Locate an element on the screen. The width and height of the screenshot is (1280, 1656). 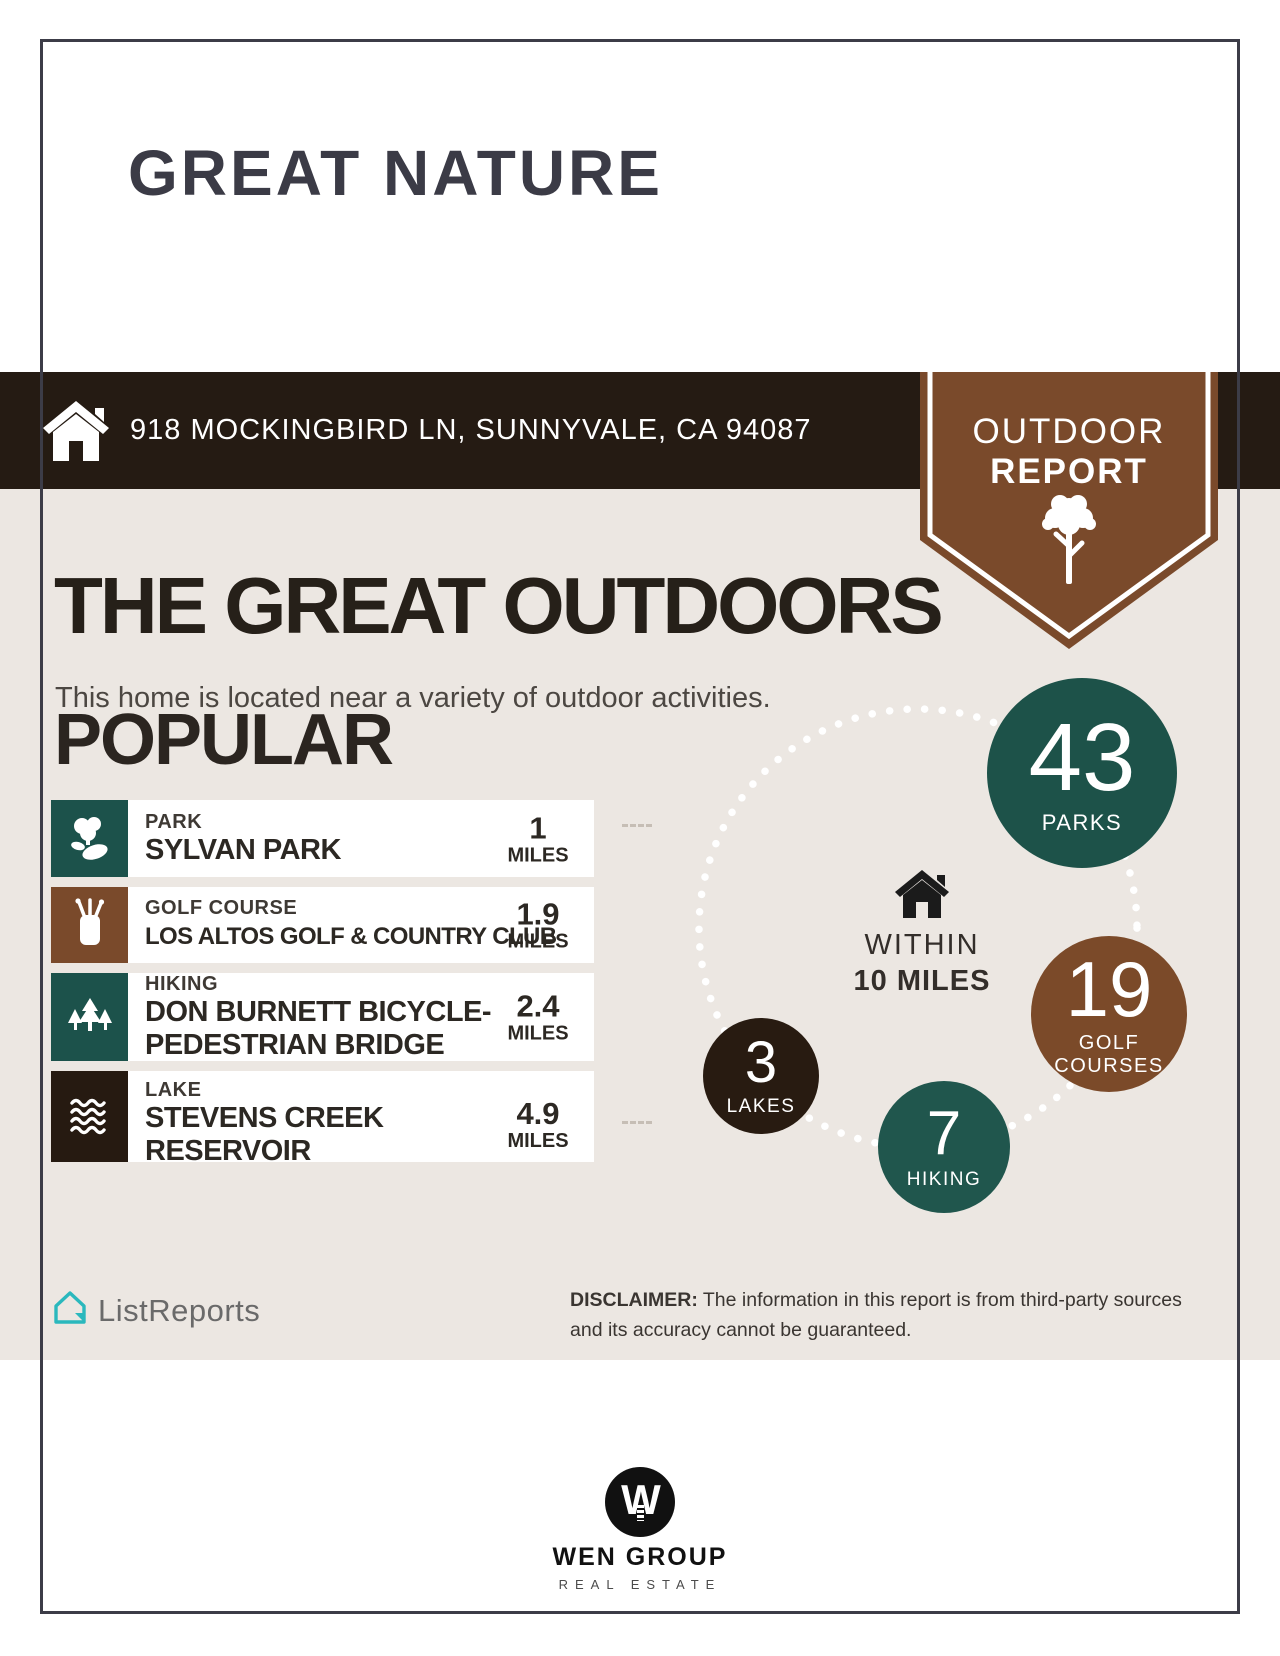
list-item-park: PARK SYLVAN PARK 1 MILES is located at coordinates (322, 838).